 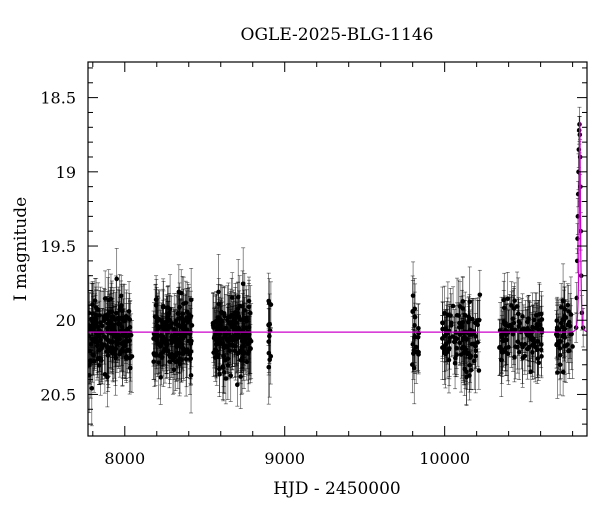 What do you see at coordinates (284, 458) in the screenshot?
I see `x-tick-label: 9000` at bounding box center [284, 458].